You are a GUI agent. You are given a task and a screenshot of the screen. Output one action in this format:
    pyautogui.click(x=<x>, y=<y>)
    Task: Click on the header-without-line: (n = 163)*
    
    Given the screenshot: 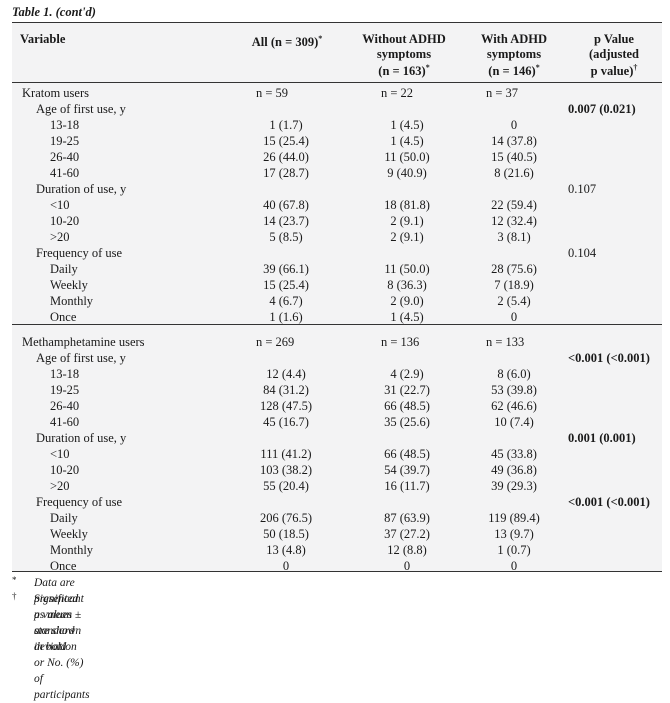 What is the action you would take?
    pyautogui.click(x=404, y=71)
    